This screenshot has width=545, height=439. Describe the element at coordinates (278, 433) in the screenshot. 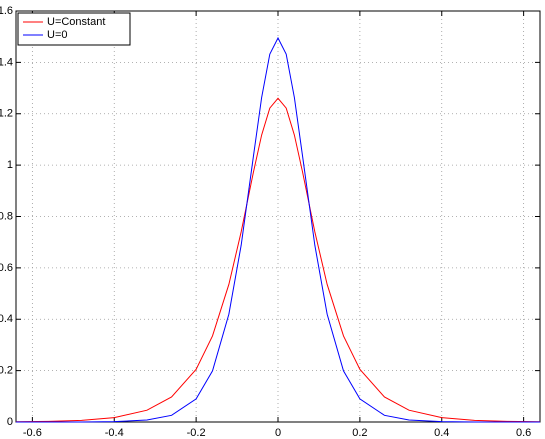

I see `x-tick-label: 0` at that location.